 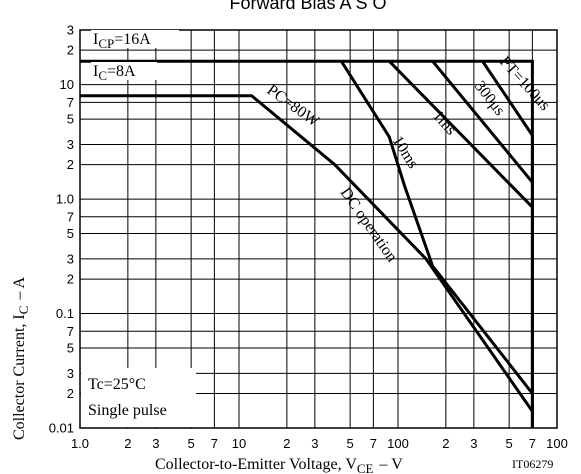 I want to click on x-tick-label: 10, so click(x=239, y=443).